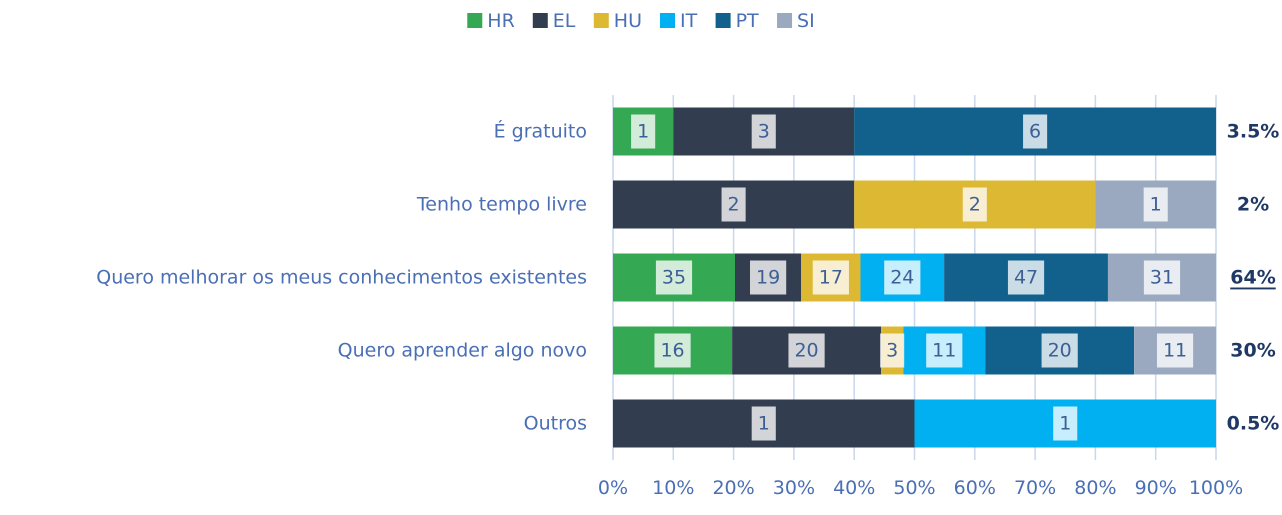 The width and height of the screenshot is (1282, 515). I want to click on category-label: Quero aprender algo novo, so click(462, 351).